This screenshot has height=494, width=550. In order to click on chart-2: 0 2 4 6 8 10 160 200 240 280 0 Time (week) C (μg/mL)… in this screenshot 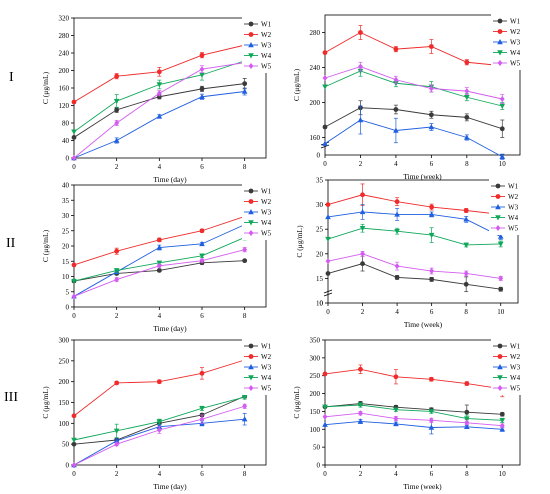, I will do `click(410, 97)`.